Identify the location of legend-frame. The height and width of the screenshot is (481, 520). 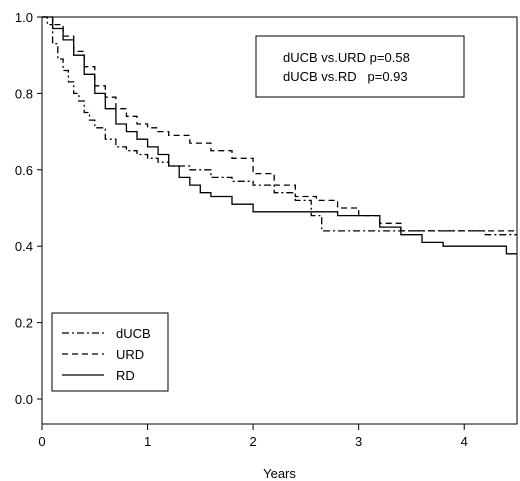
(110, 352).